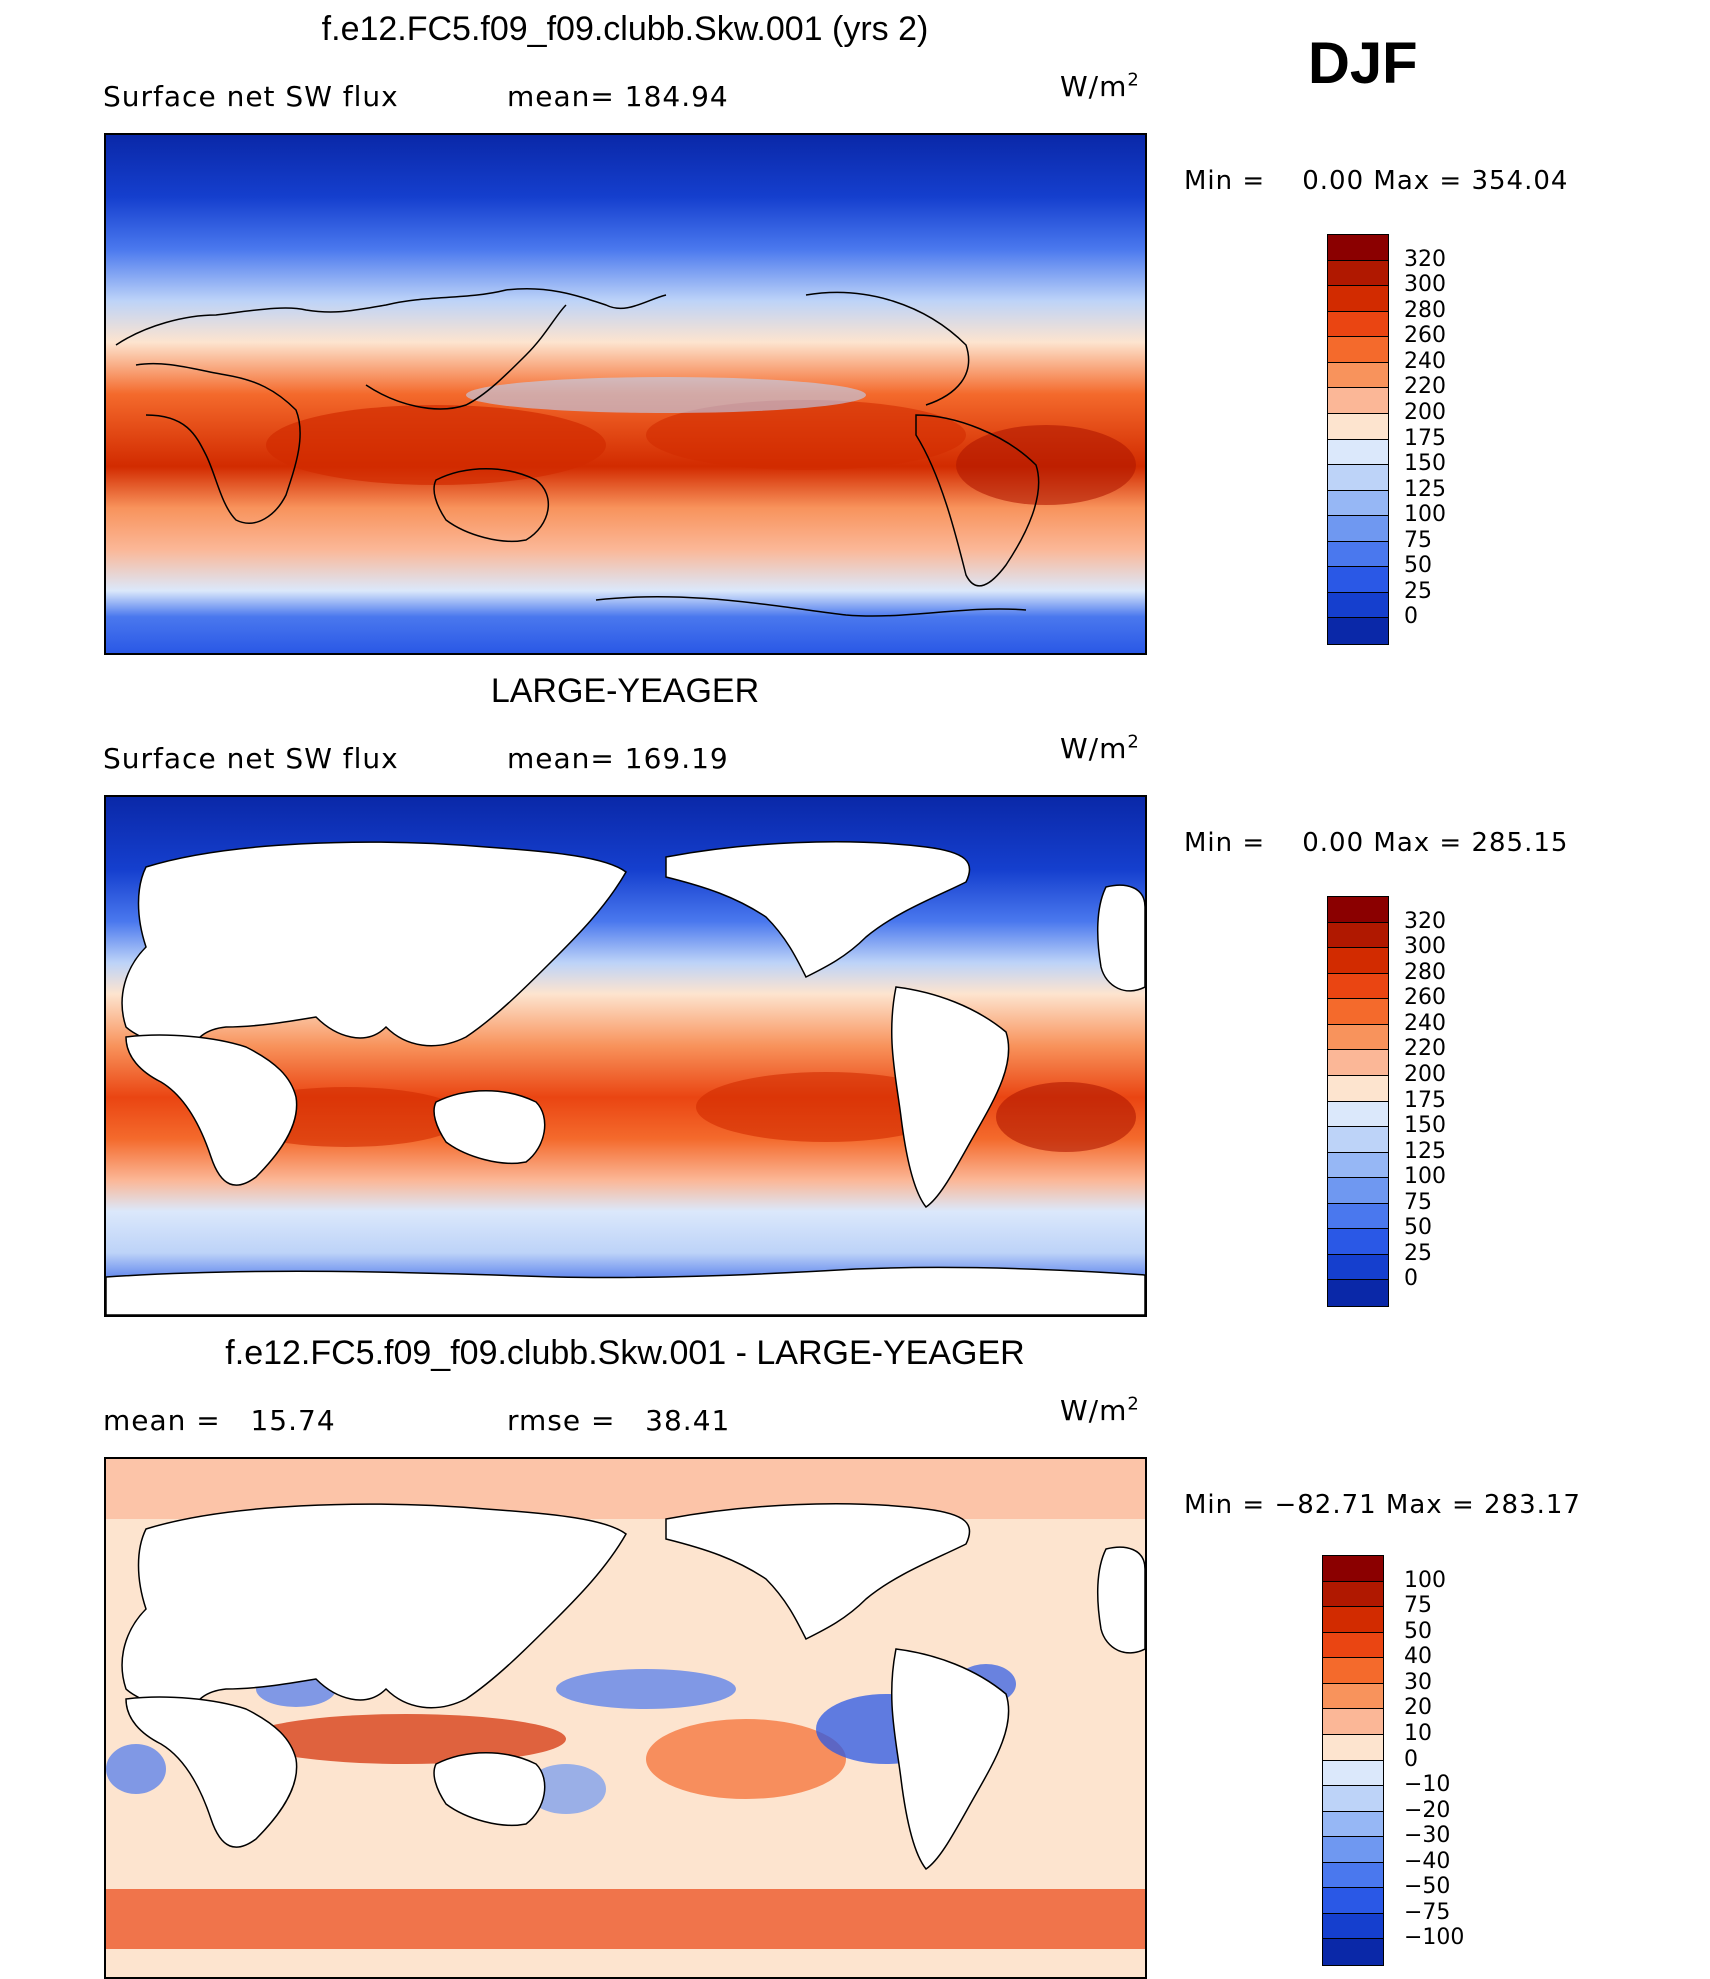  What do you see at coordinates (1382, 1505) in the screenshot?
I see `panel-3-min-max: Min = −82.71 Max = 283.17` at bounding box center [1382, 1505].